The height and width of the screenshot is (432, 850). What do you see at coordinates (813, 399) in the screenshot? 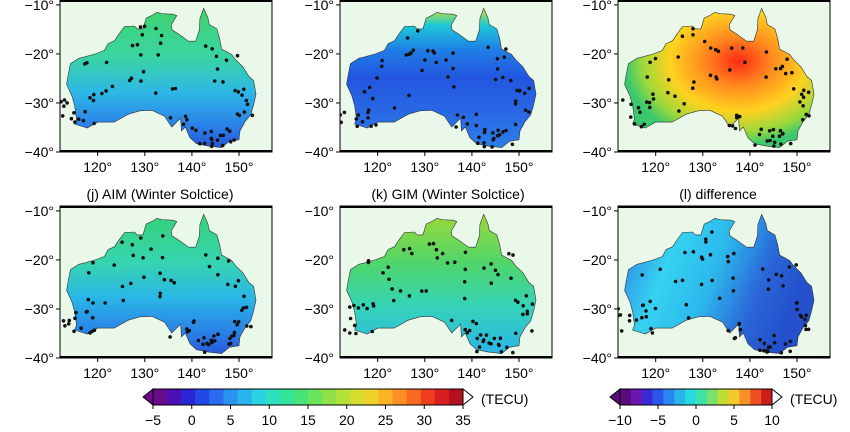
I see `colorbar-unit: (TECU)` at bounding box center [813, 399].